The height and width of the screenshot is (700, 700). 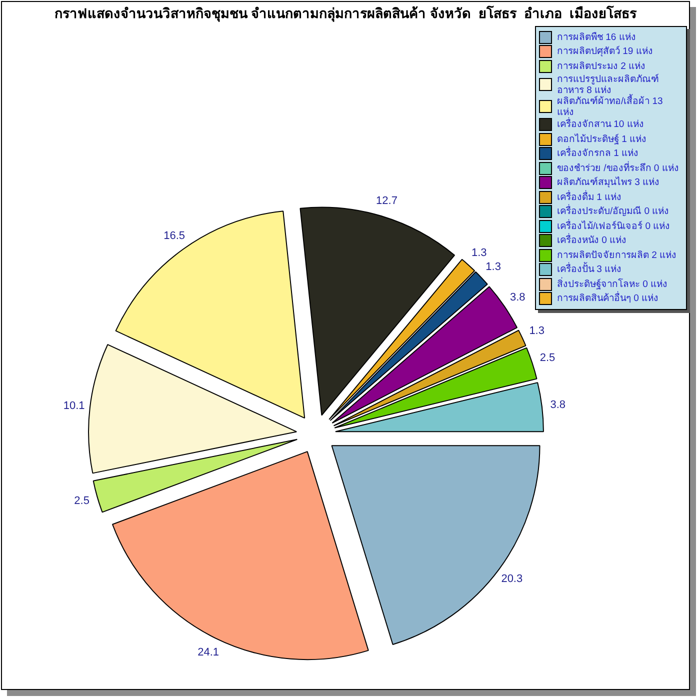 I want to click on legend-label: ผลิตภัณฑ์สมุนไพร 3 แห่ง, so click(x=608, y=182).